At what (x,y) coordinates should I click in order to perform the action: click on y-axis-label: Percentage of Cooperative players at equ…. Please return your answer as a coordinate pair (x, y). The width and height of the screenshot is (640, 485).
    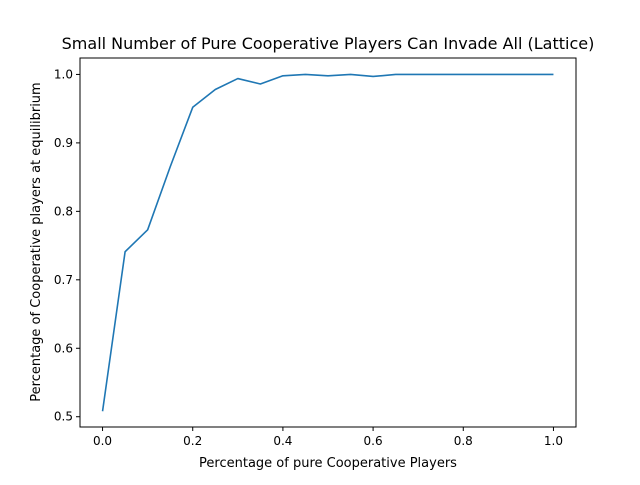
    Looking at the image, I should click on (36, 241).